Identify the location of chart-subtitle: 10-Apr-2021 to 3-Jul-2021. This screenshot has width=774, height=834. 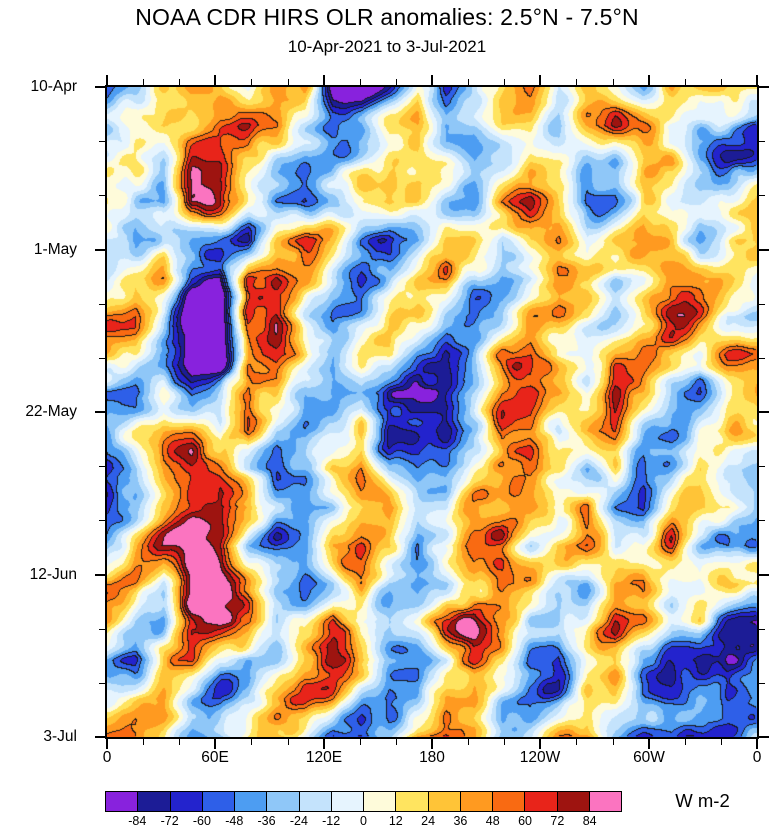
(387, 46).